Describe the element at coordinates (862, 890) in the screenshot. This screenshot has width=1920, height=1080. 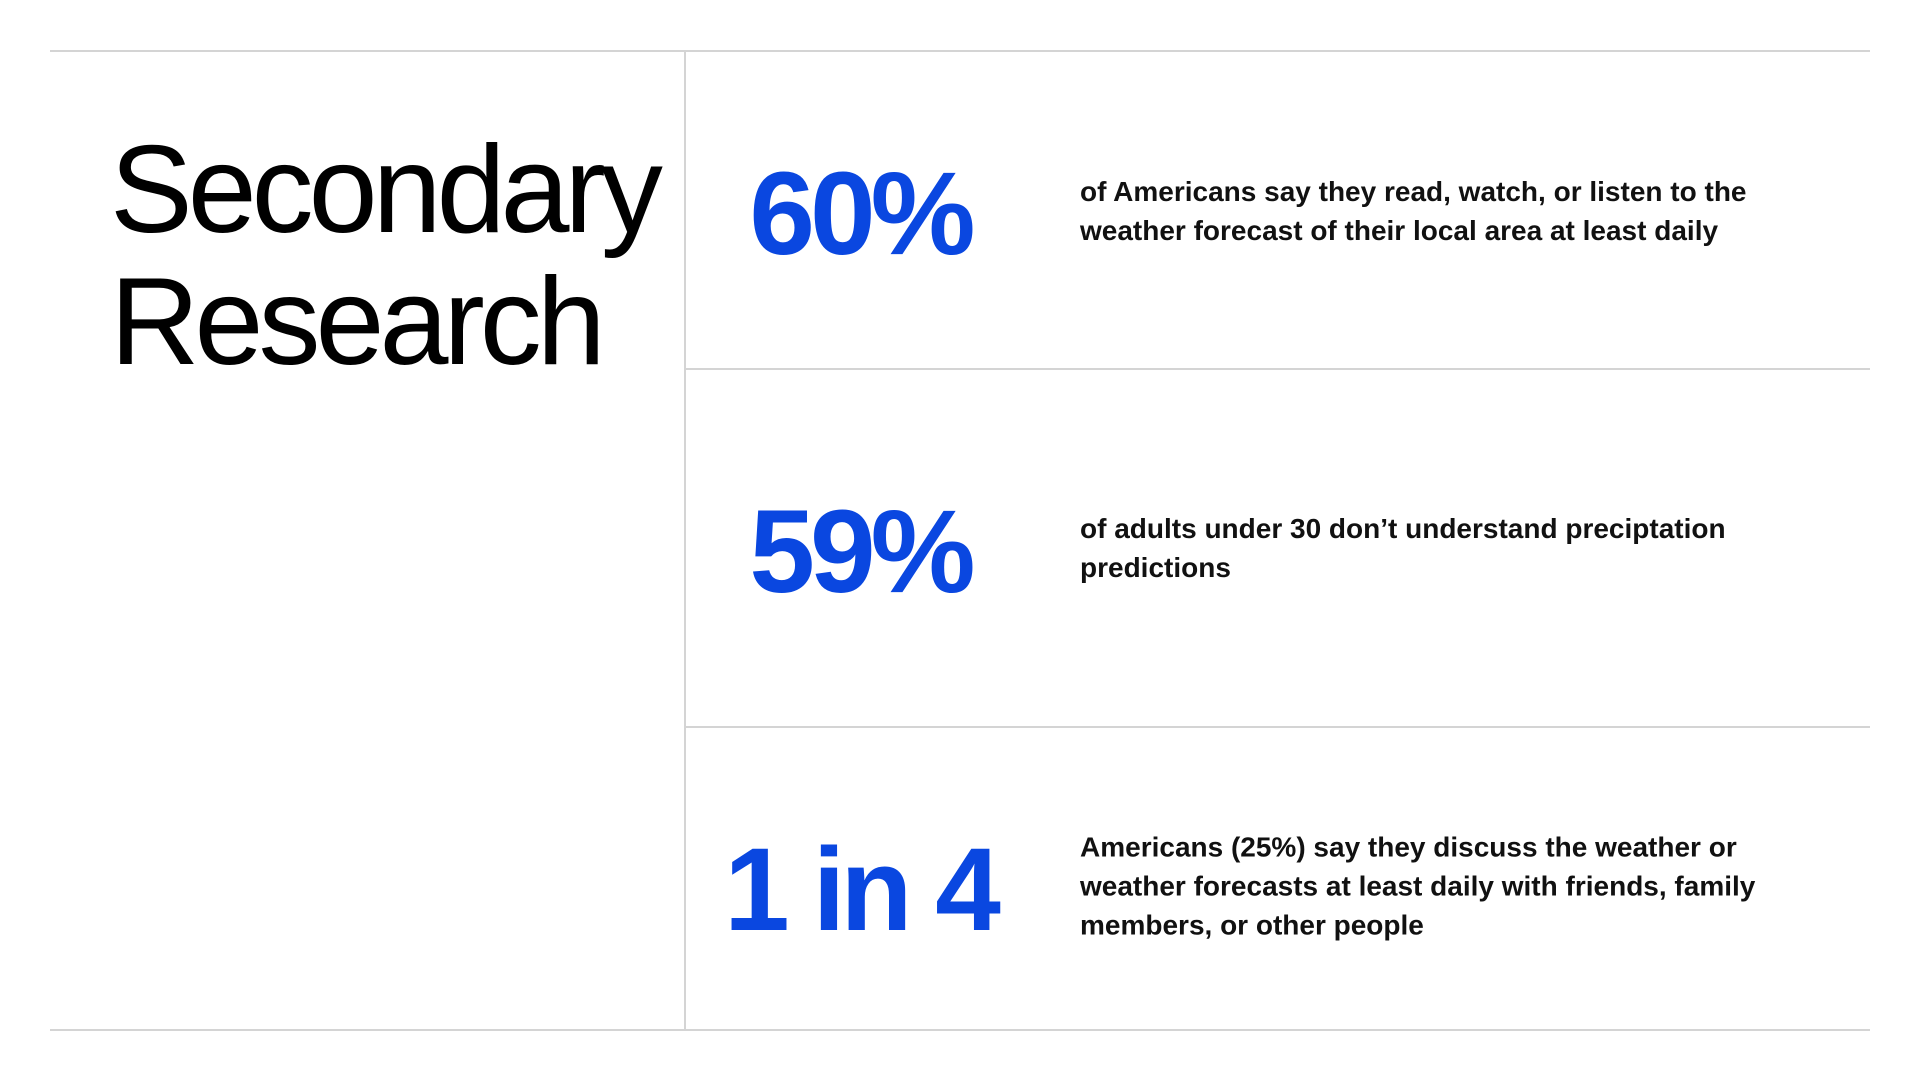
I see `stat-figure: 1 in 4` at that location.